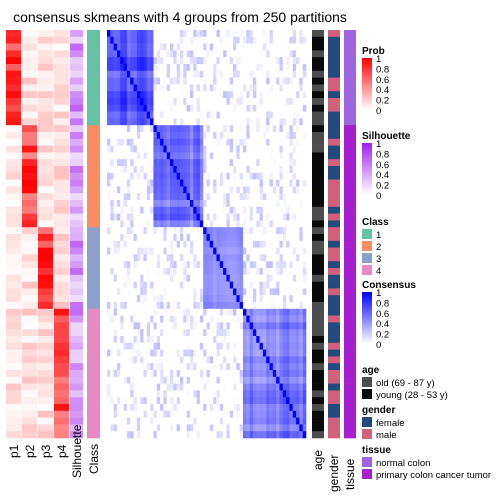 The height and width of the screenshot is (504, 504). I want to click on class-cell, so click(93, 108).